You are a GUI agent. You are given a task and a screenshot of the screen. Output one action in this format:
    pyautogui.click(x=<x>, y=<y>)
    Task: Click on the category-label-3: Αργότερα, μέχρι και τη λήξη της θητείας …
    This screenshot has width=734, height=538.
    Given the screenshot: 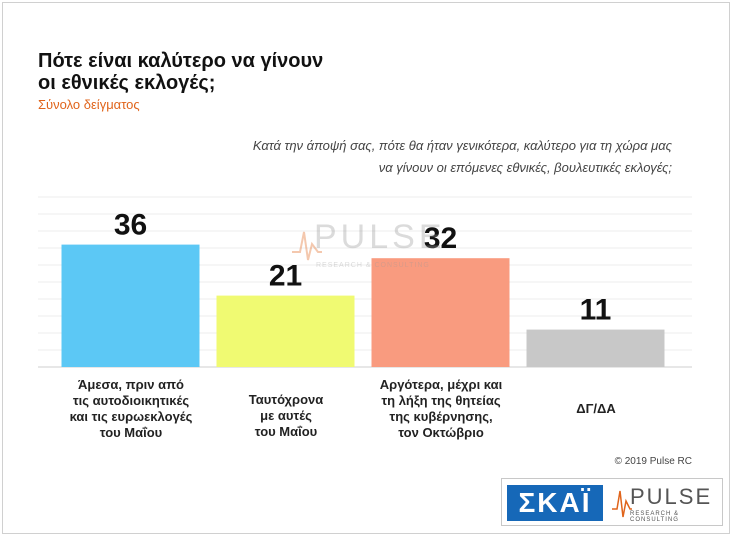 What is the action you would take?
    pyautogui.click(x=441, y=408)
    